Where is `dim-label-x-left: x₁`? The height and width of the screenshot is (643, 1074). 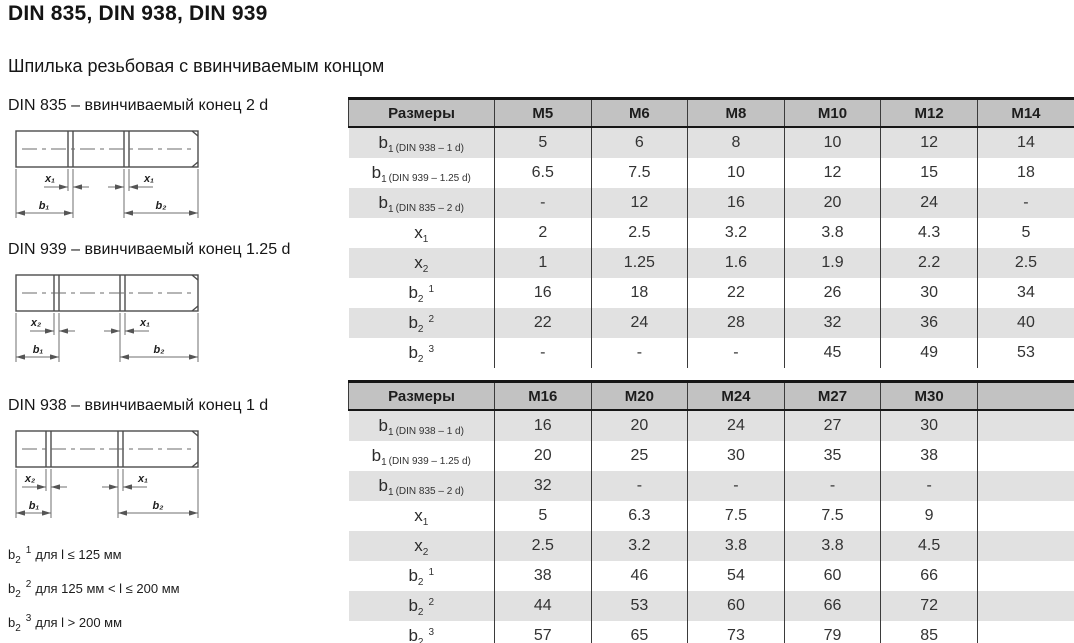
dim-label-x-left: x₁ is located at coordinates (49, 179).